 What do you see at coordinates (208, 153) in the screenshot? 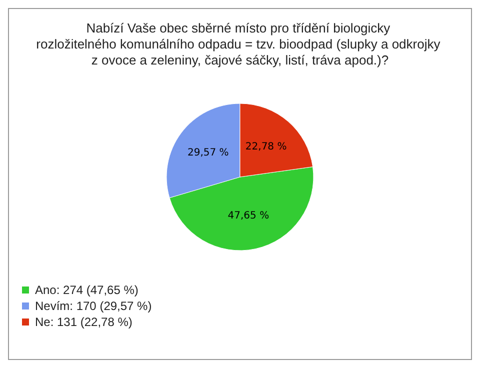
I see `data-label: 29,57 %` at bounding box center [208, 153].